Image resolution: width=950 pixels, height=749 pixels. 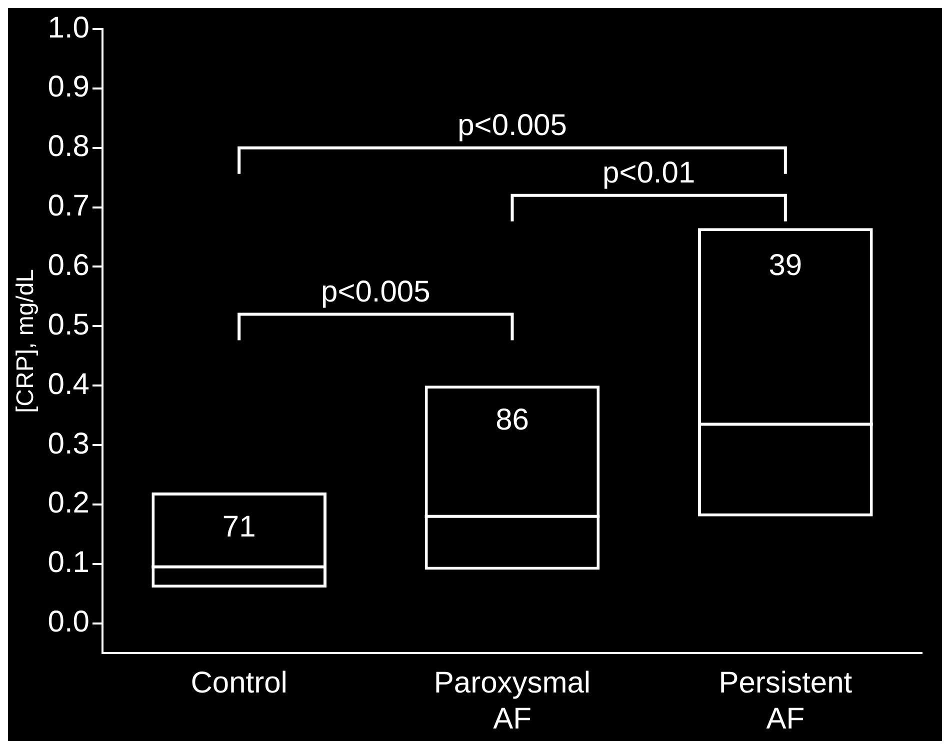 I want to click on y-tick-label: 0.7, so click(x=69, y=206).